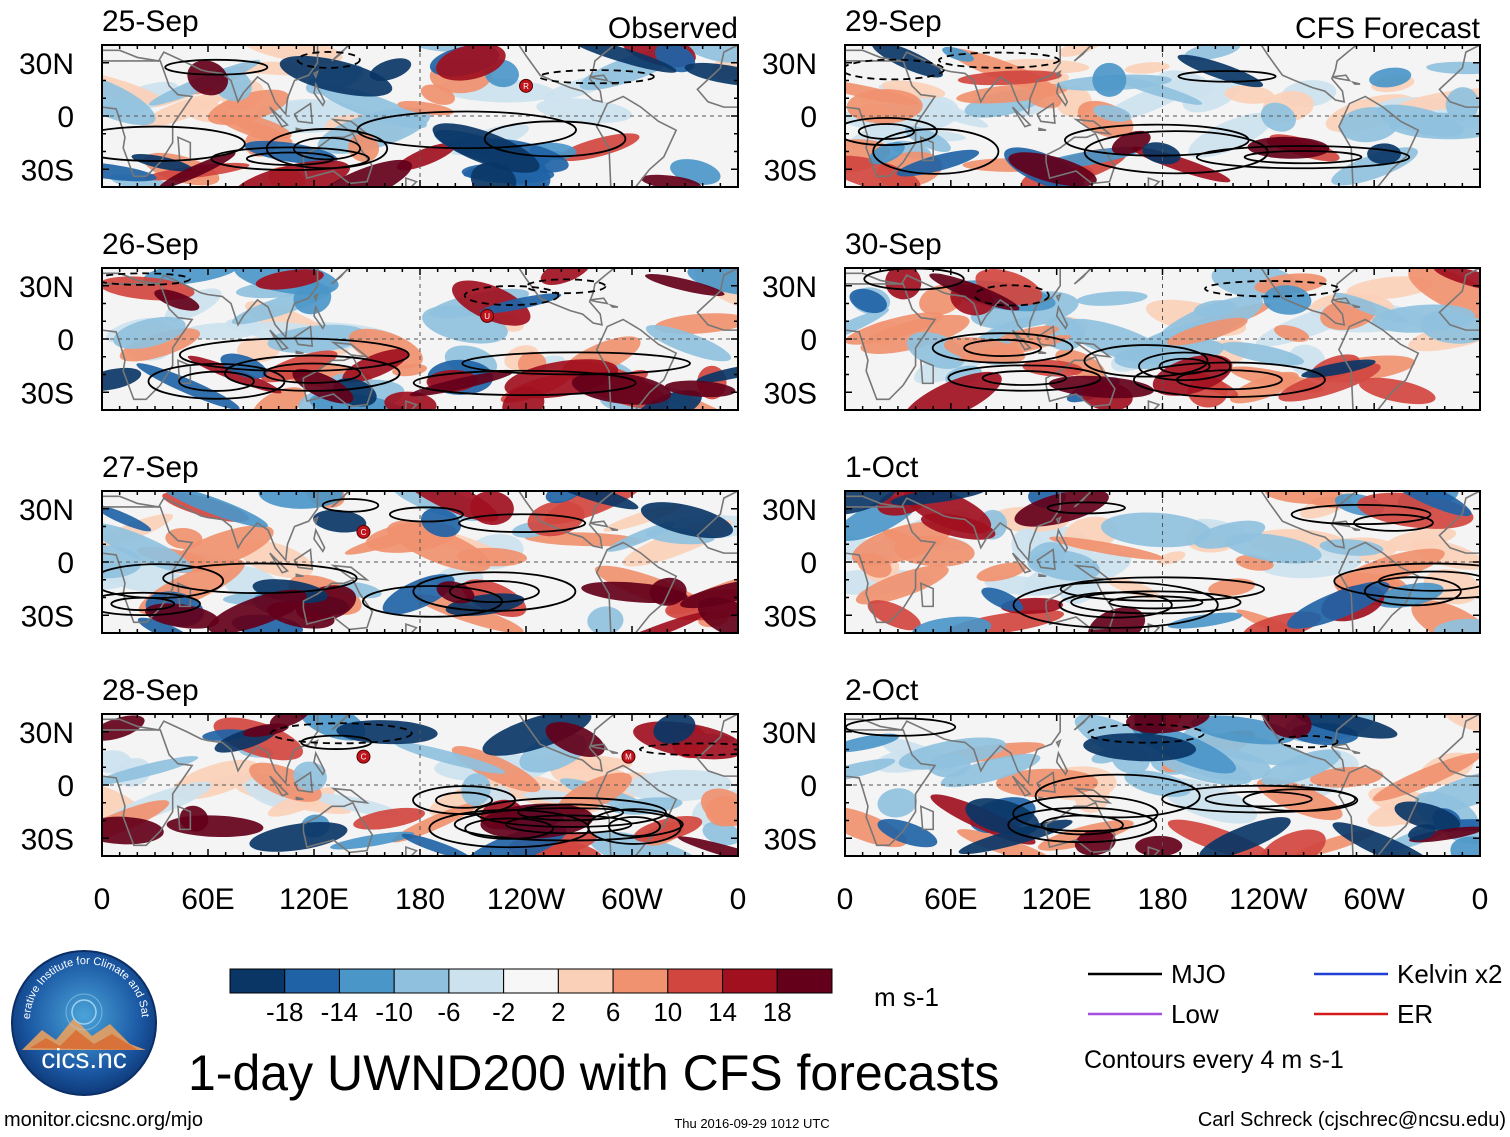 The image size is (1510, 1137). Describe the element at coordinates (882, 690) in the screenshot. I see `panel-date: 2-Oct` at that location.